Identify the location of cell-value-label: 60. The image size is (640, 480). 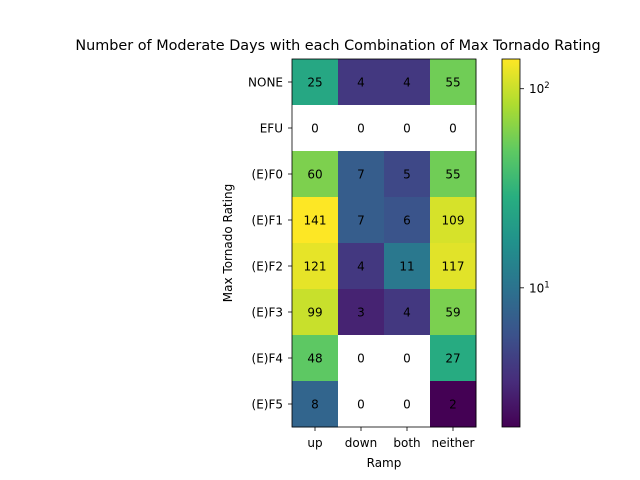
(314, 175).